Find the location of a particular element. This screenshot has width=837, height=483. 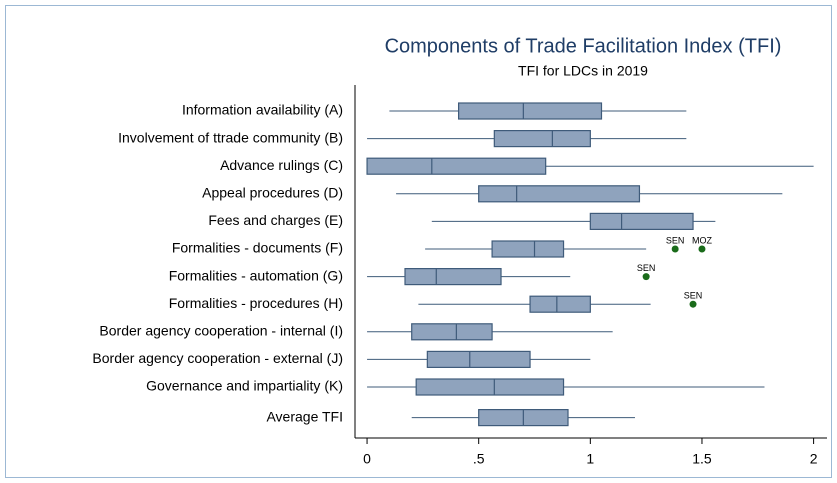

category-label: Formalities - documents (F) is located at coordinates (257, 248).